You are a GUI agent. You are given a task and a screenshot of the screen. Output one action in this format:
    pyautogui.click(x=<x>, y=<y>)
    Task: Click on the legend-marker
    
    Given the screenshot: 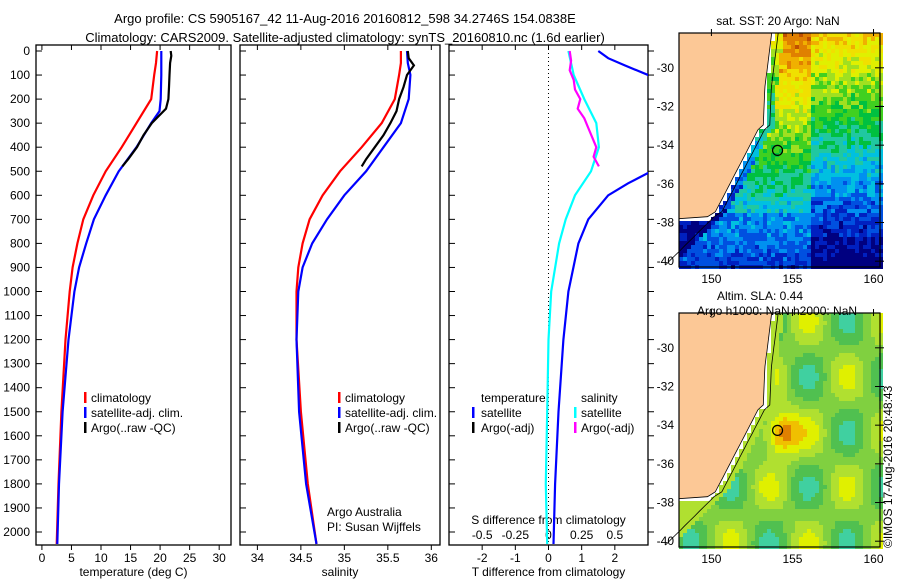 What is the action you would take?
    pyautogui.click(x=339, y=427)
    